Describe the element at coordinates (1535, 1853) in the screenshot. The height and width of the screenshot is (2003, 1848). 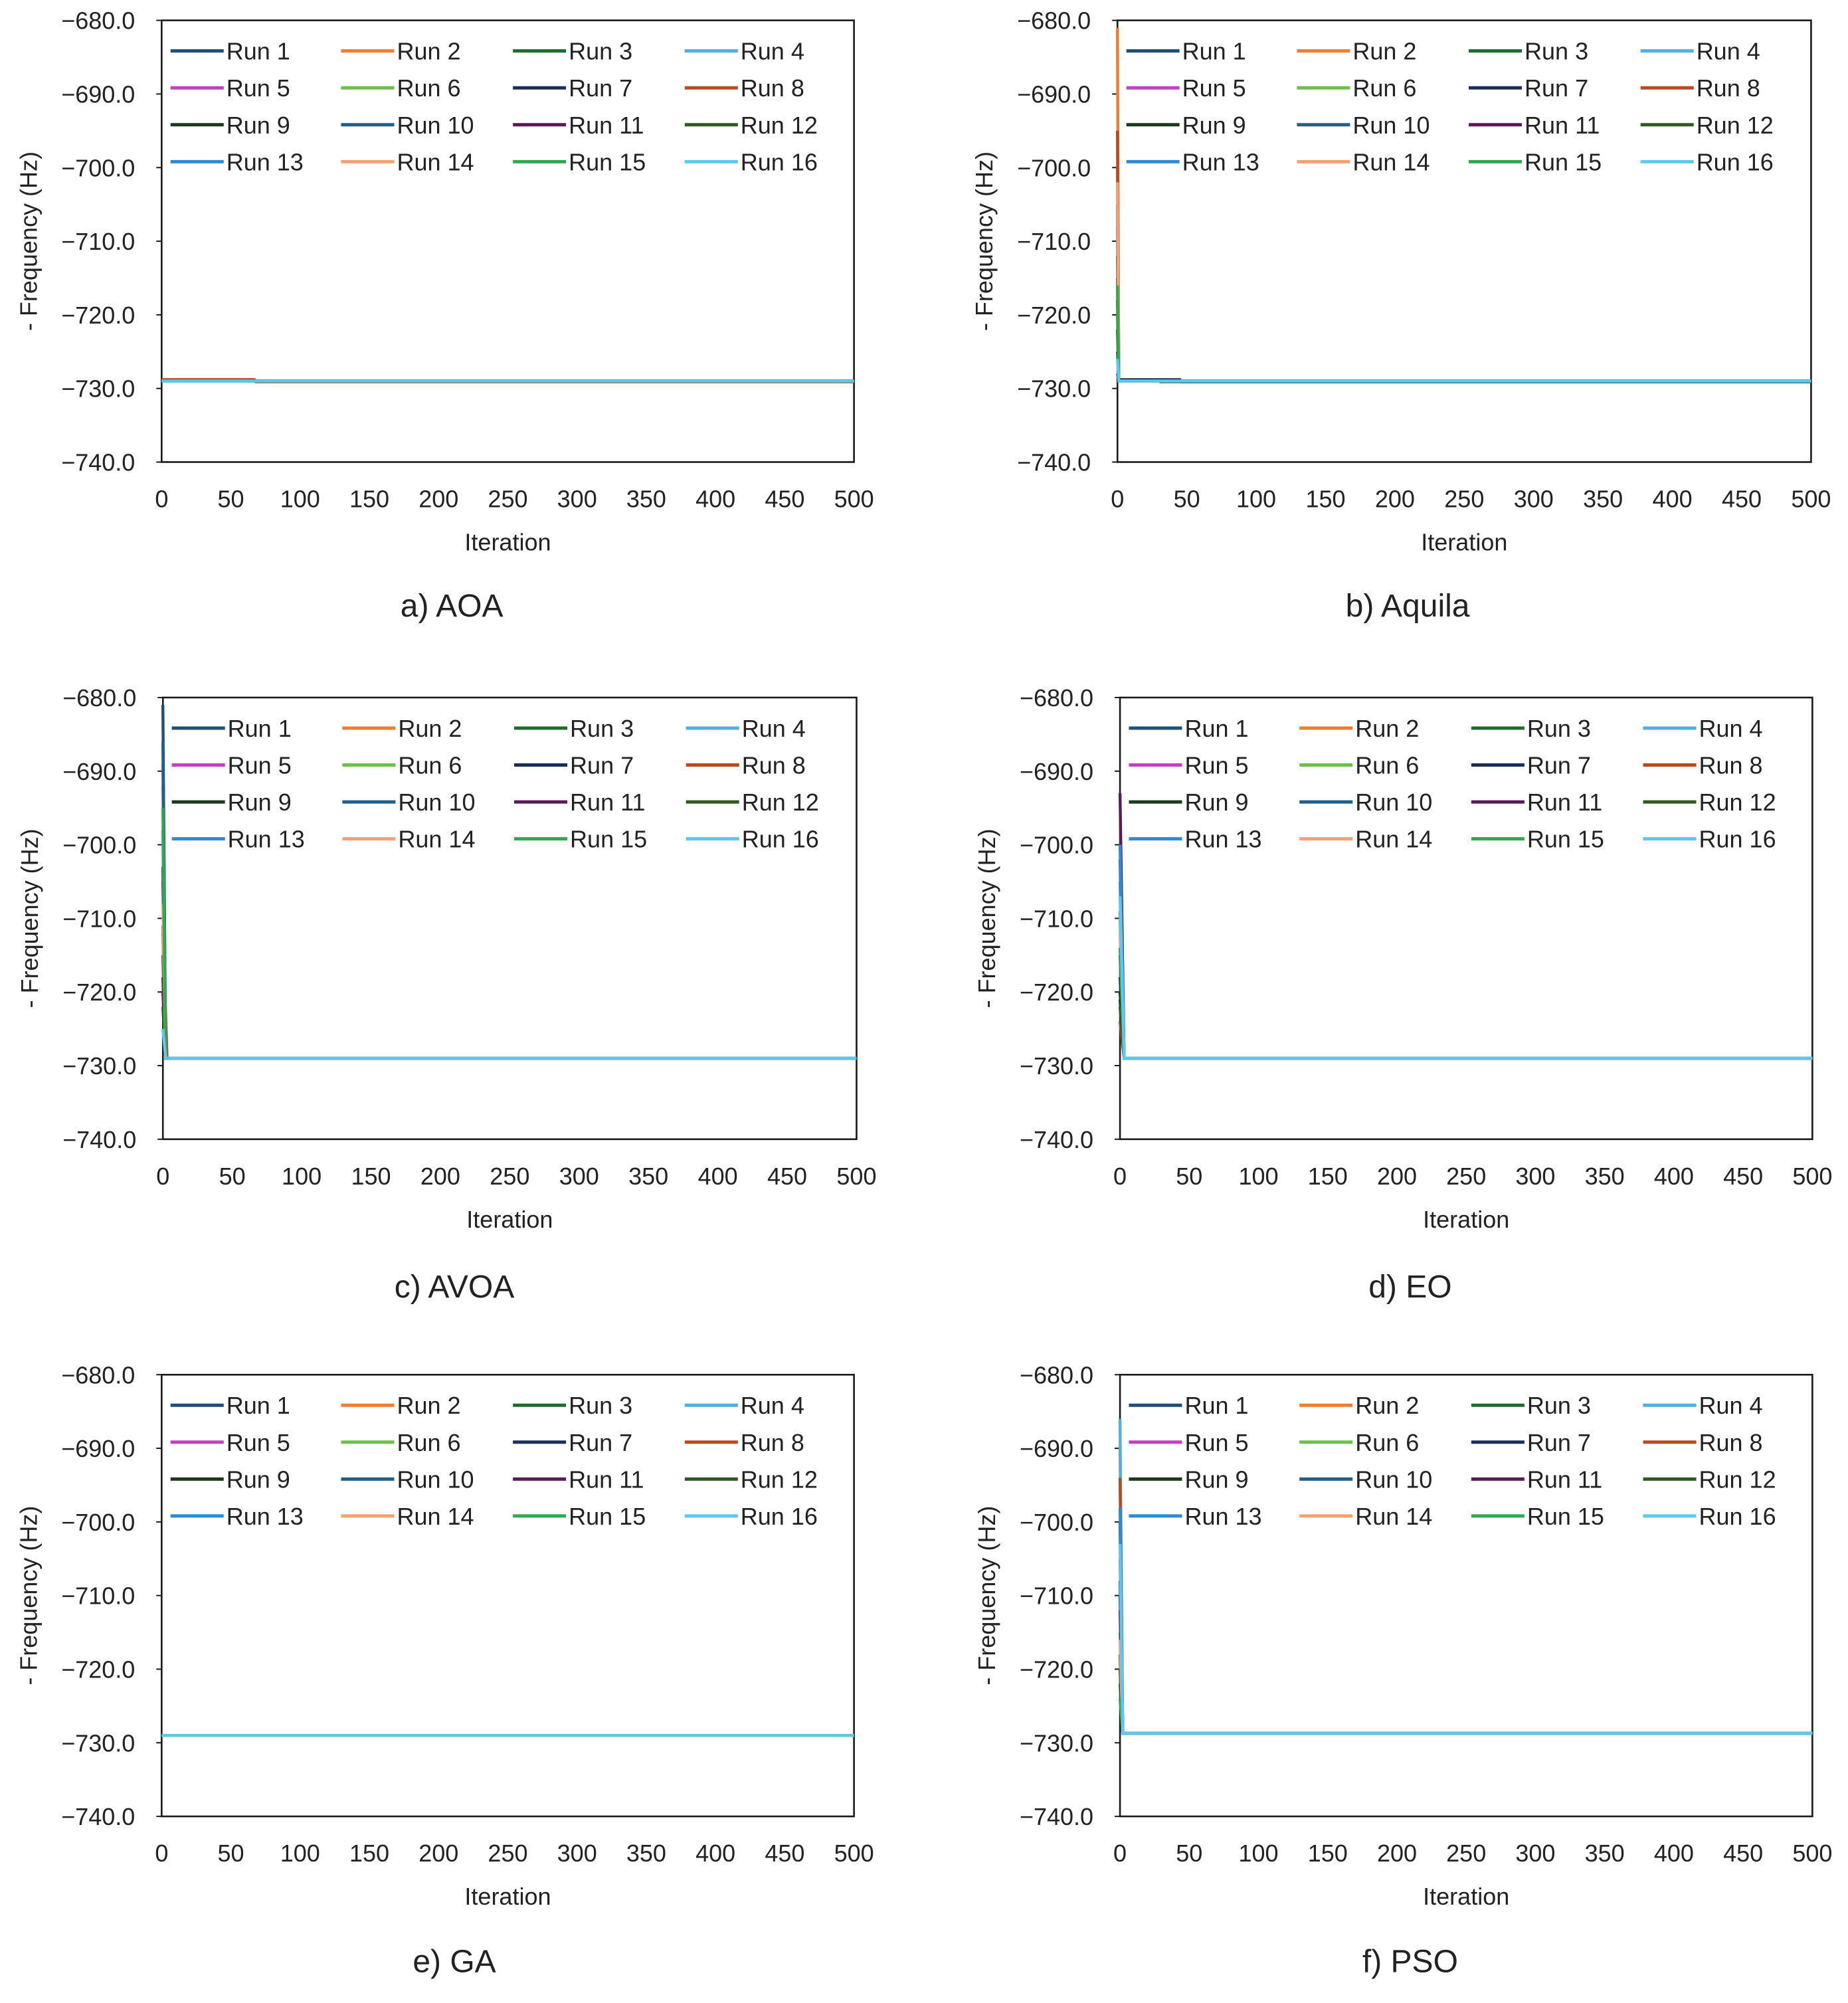
I see `x-tick-label: 300` at that location.